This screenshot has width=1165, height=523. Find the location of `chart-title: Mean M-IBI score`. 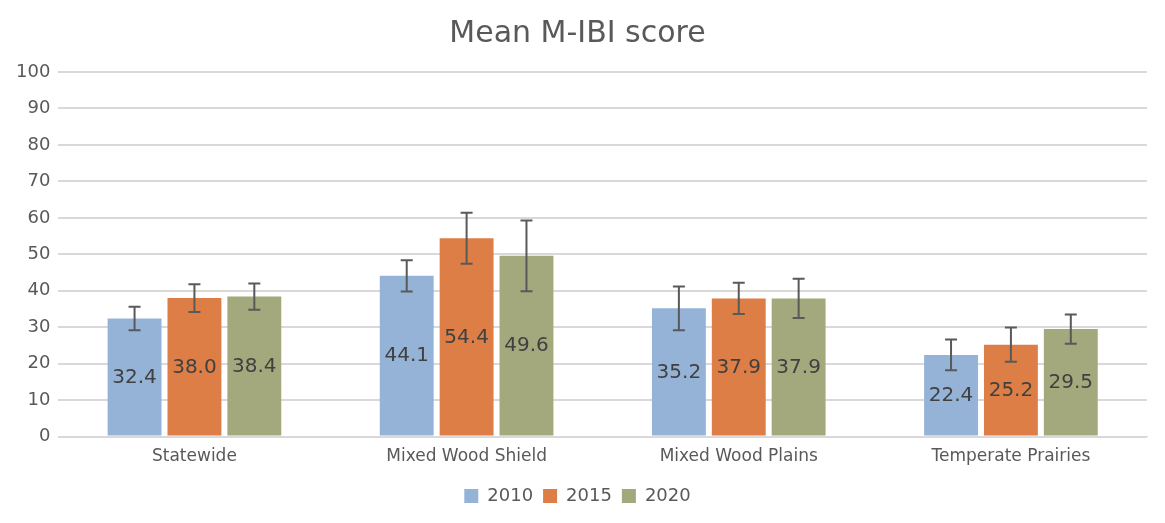

chart-title: Mean M-IBI score is located at coordinates (577, 31).